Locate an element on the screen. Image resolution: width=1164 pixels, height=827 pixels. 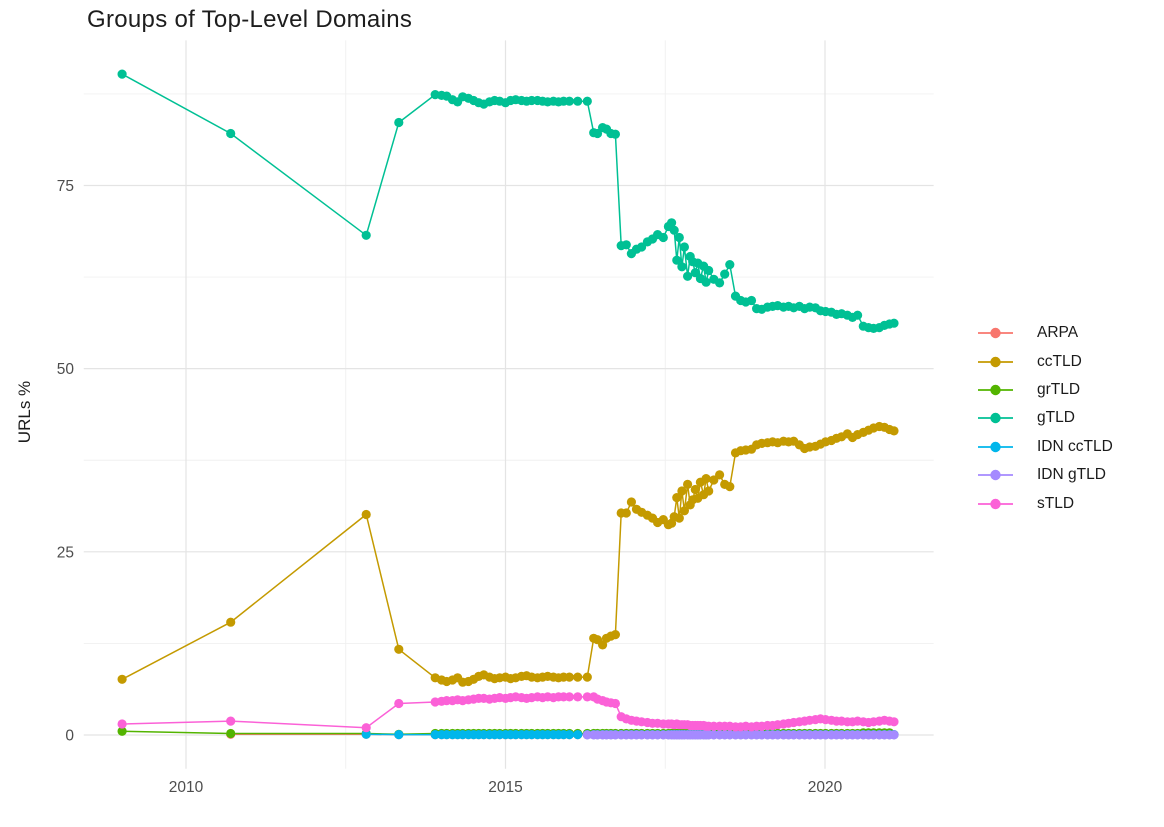
legend-item-sTLD: sTLD is located at coordinates (1045, 503).